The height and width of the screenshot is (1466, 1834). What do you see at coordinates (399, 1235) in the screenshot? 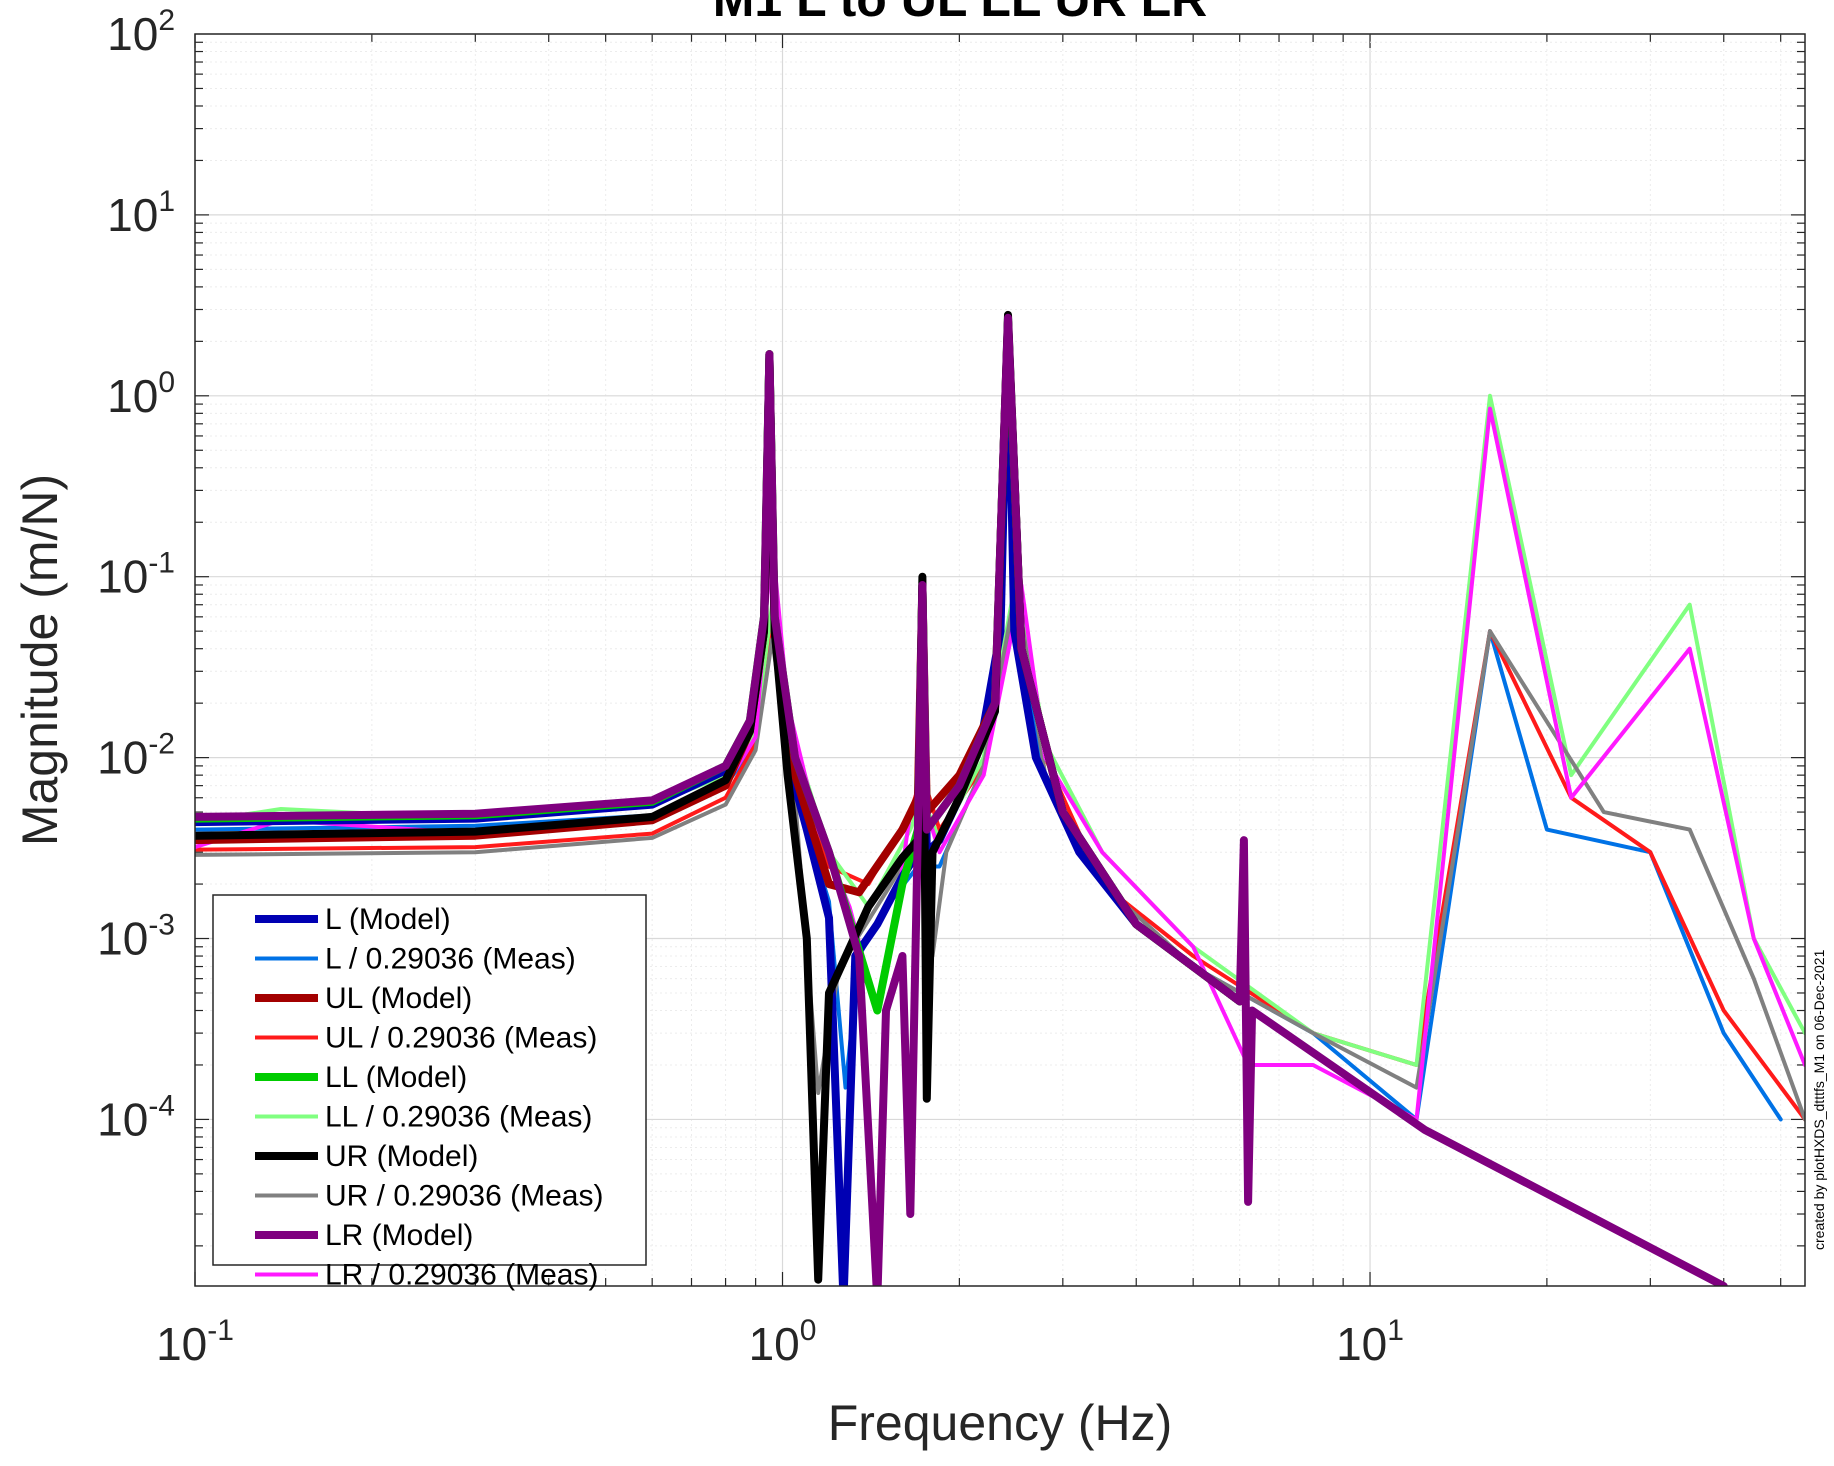
I see `legend-label: LR (Model)` at bounding box center [399, 1235].